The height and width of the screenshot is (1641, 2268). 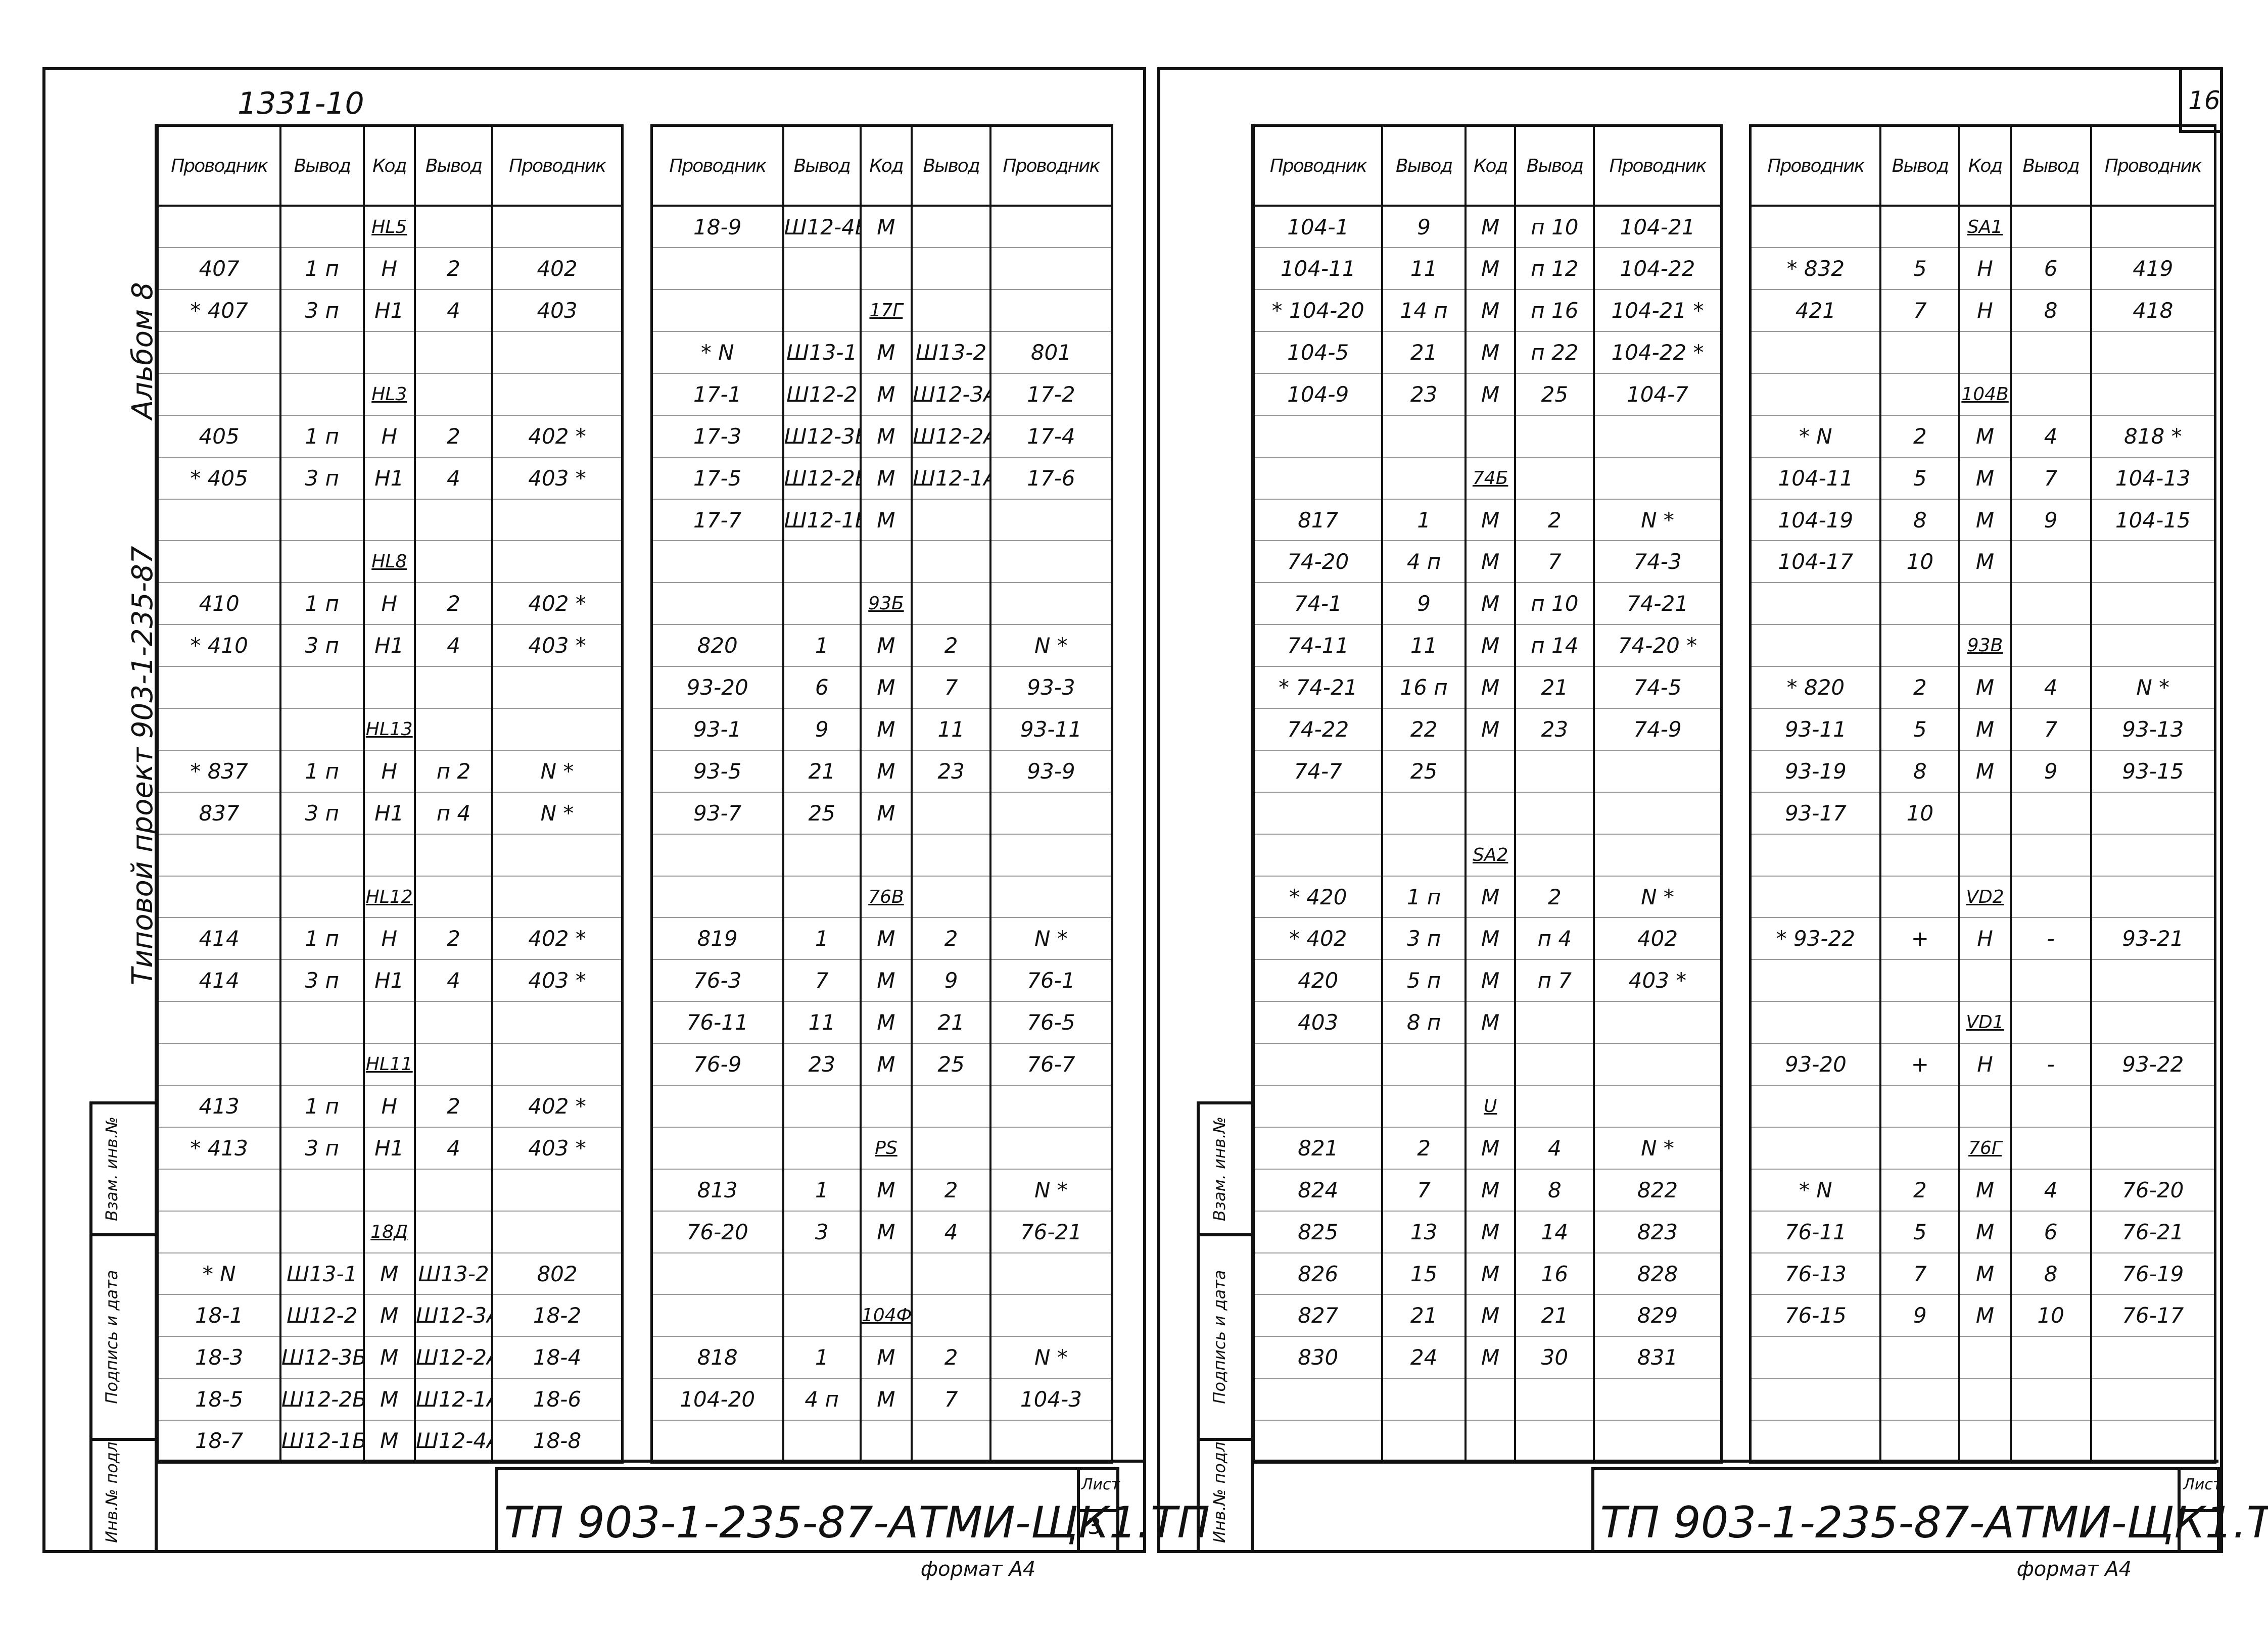 I want to click on cell: Ш12-3А, so click(x=951, y=394).